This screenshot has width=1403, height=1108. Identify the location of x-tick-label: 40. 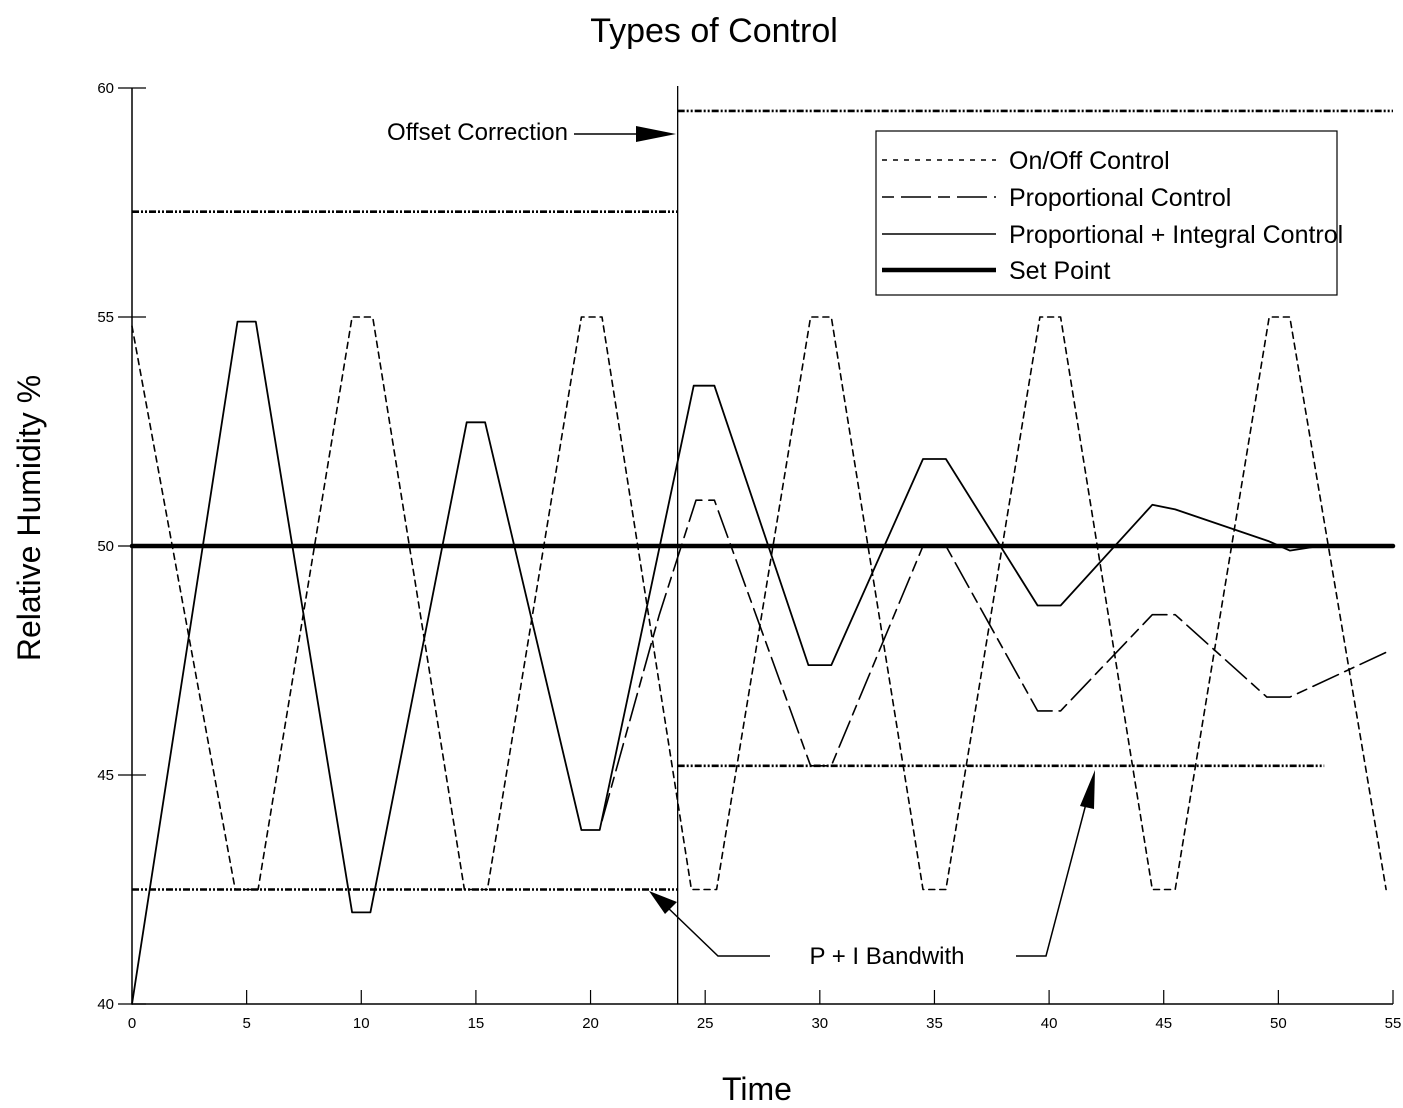
(1049, 1023).